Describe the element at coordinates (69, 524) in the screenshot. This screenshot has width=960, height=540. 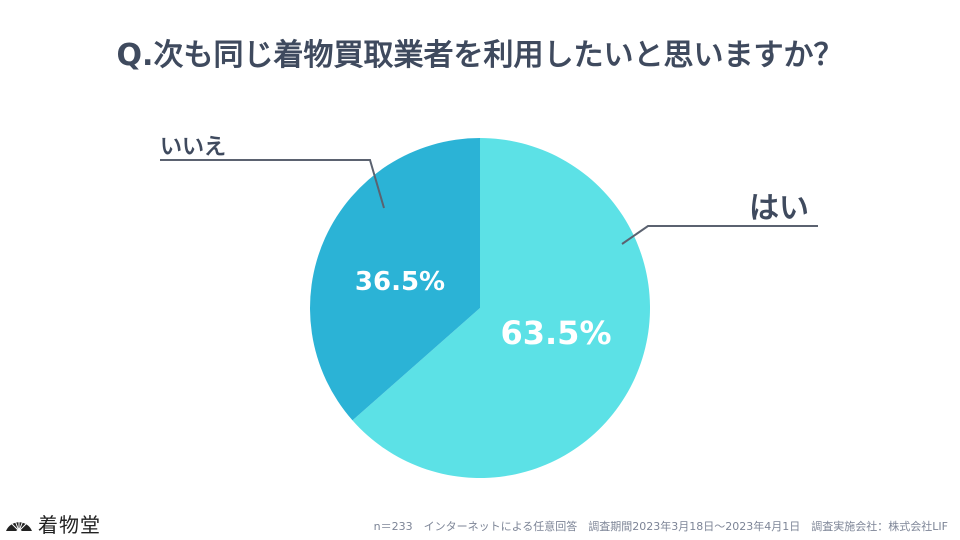
I see `logo-text: 着物堂` at that location.